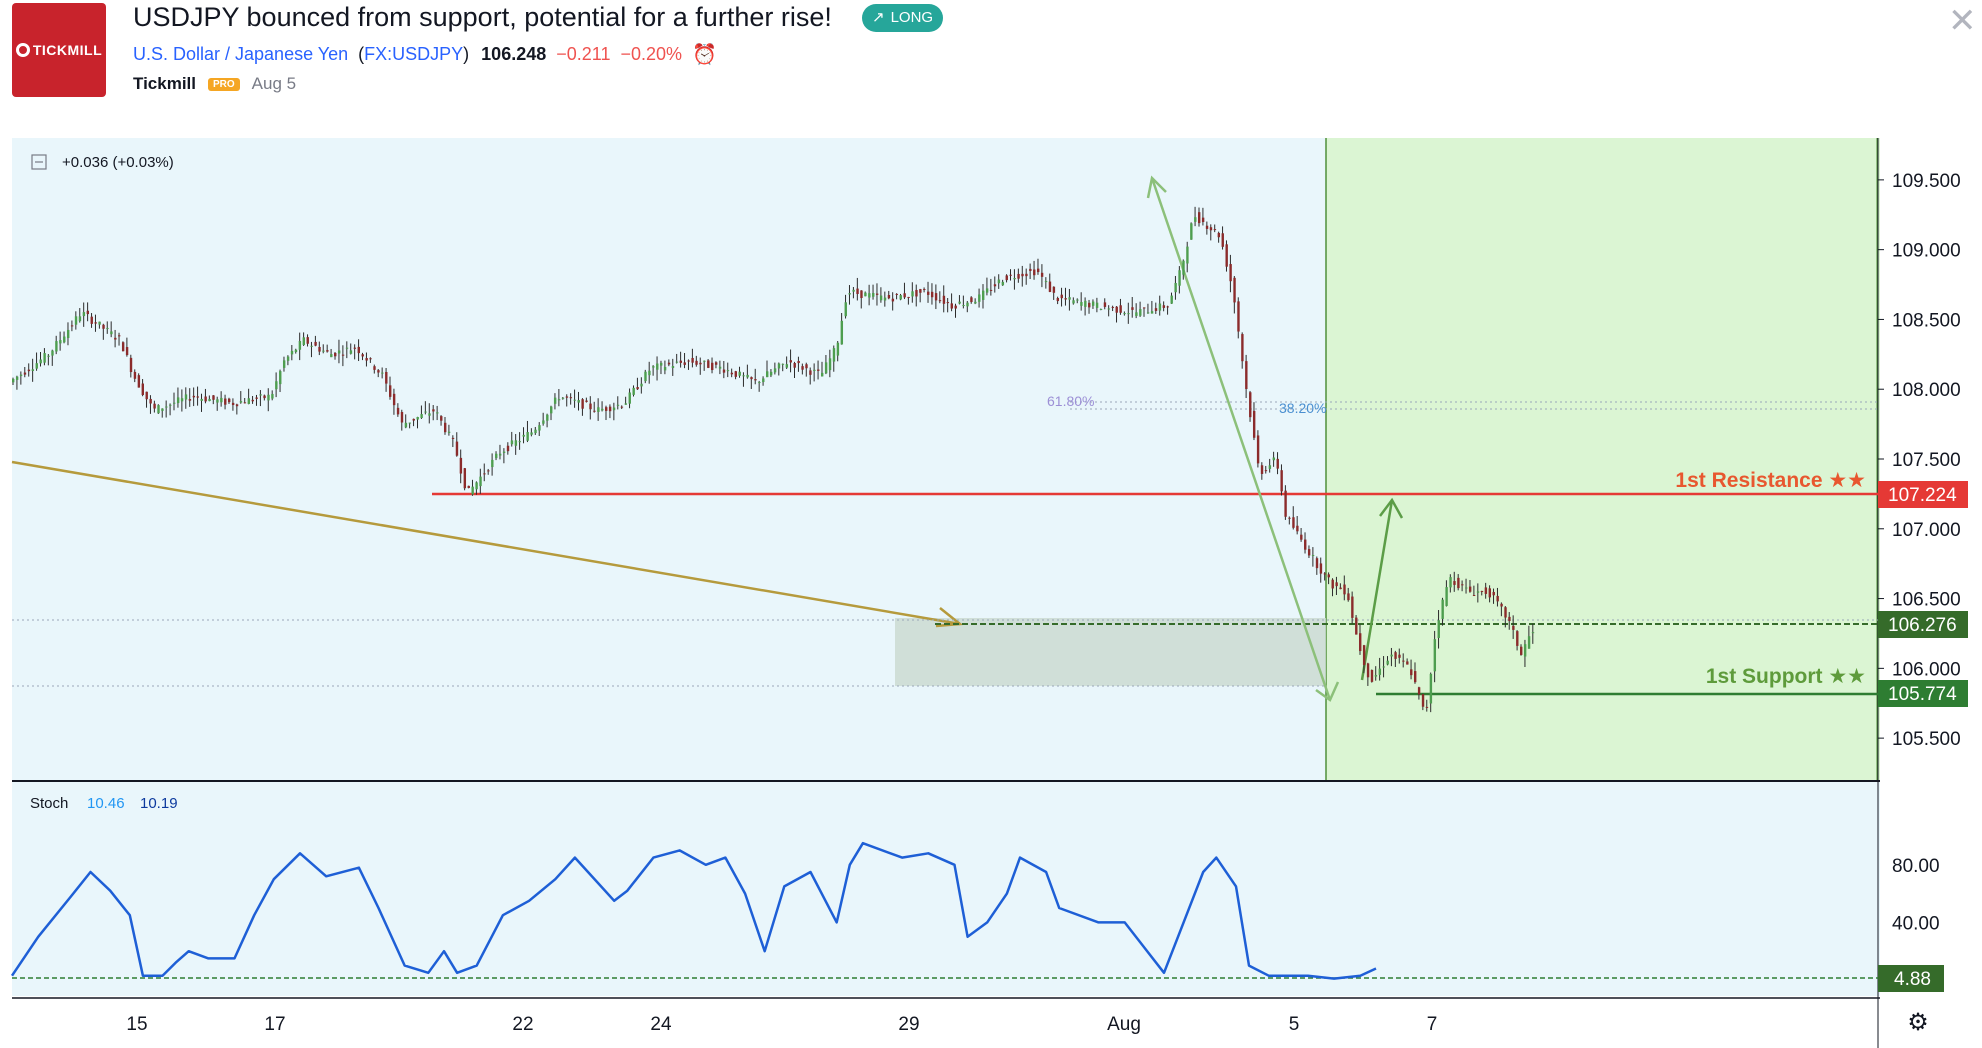 The image size is (1982, 1048). I want to click on price-axis-label: 108.000, so click(1926, 390).